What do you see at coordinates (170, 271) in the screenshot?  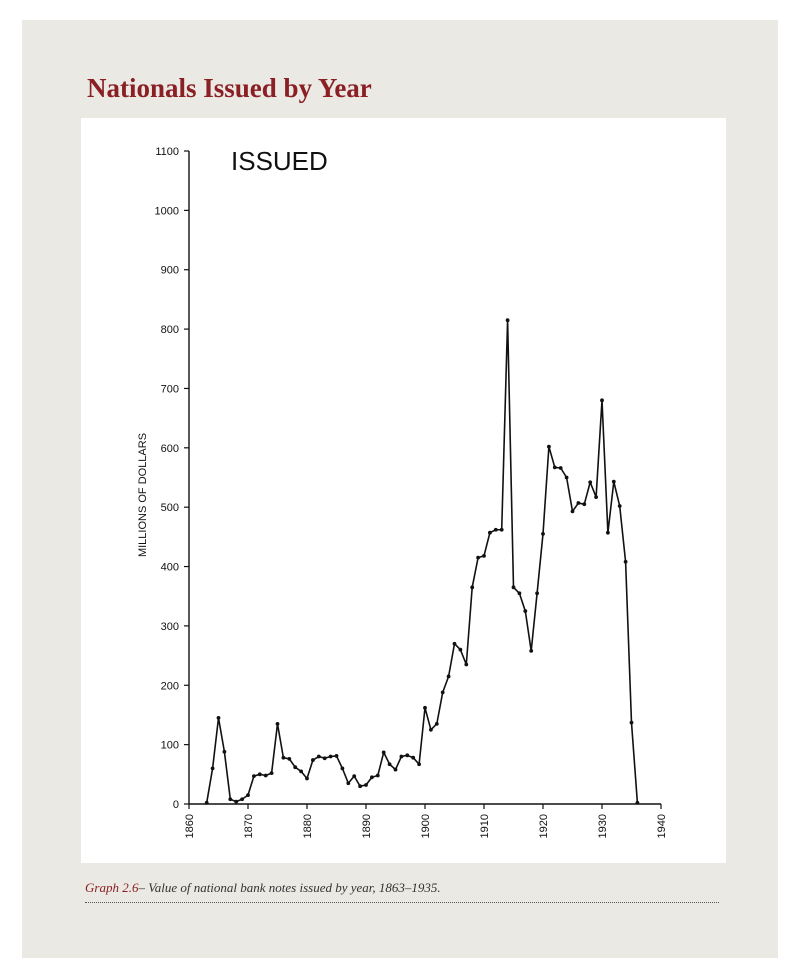 I see `y-tick-label: 900` at bounding box center [170, 271].